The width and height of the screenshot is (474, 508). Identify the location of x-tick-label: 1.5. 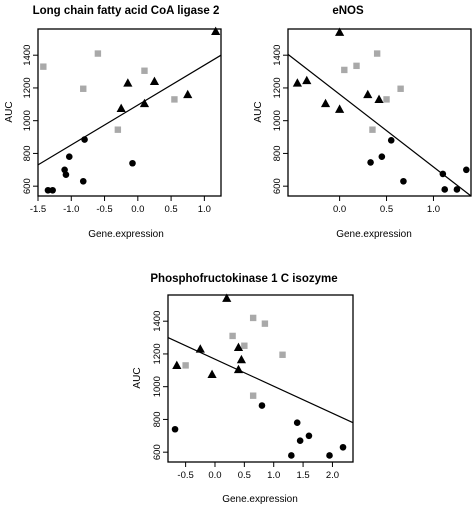
(302, 475).